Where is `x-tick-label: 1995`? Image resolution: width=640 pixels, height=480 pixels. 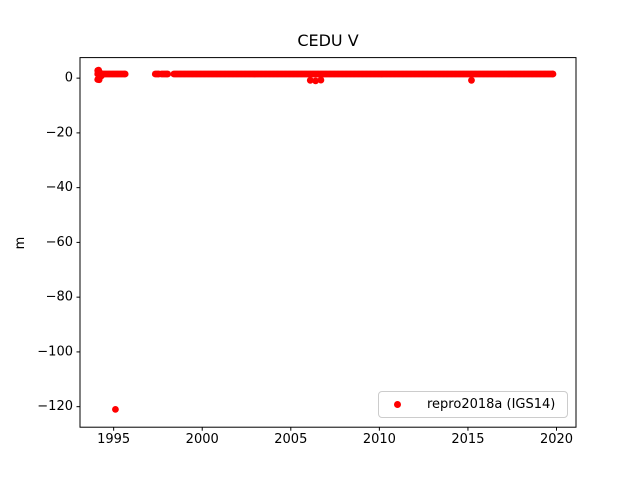 x-tick-label: 1995 is located at coordinates (113, 439).